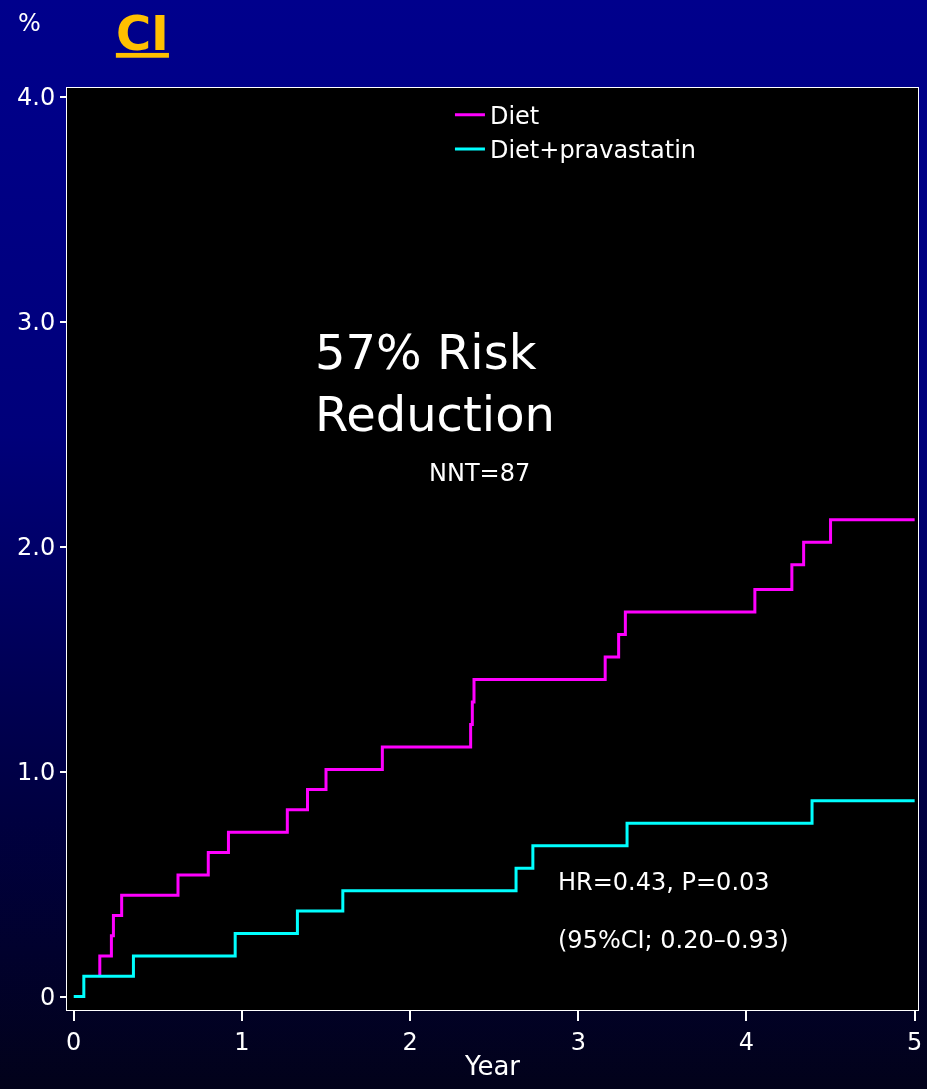  I want to click on legend-label: Diet, so click(514, 116).